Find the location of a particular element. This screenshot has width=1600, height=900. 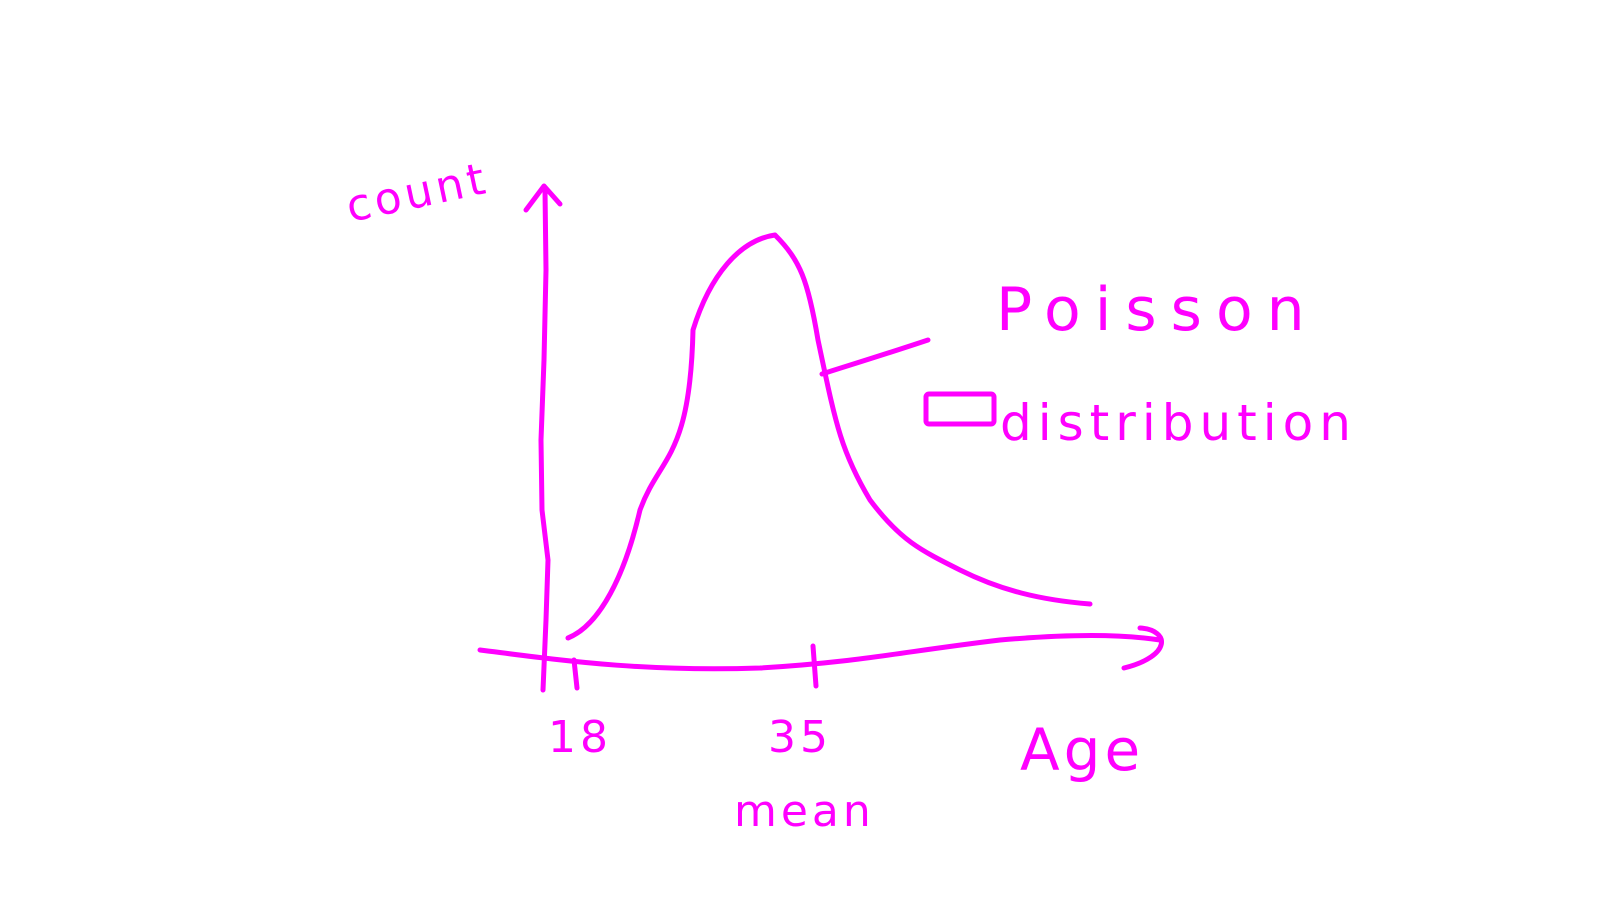

annotation-pointer-line is located at coordinates (875, 357).